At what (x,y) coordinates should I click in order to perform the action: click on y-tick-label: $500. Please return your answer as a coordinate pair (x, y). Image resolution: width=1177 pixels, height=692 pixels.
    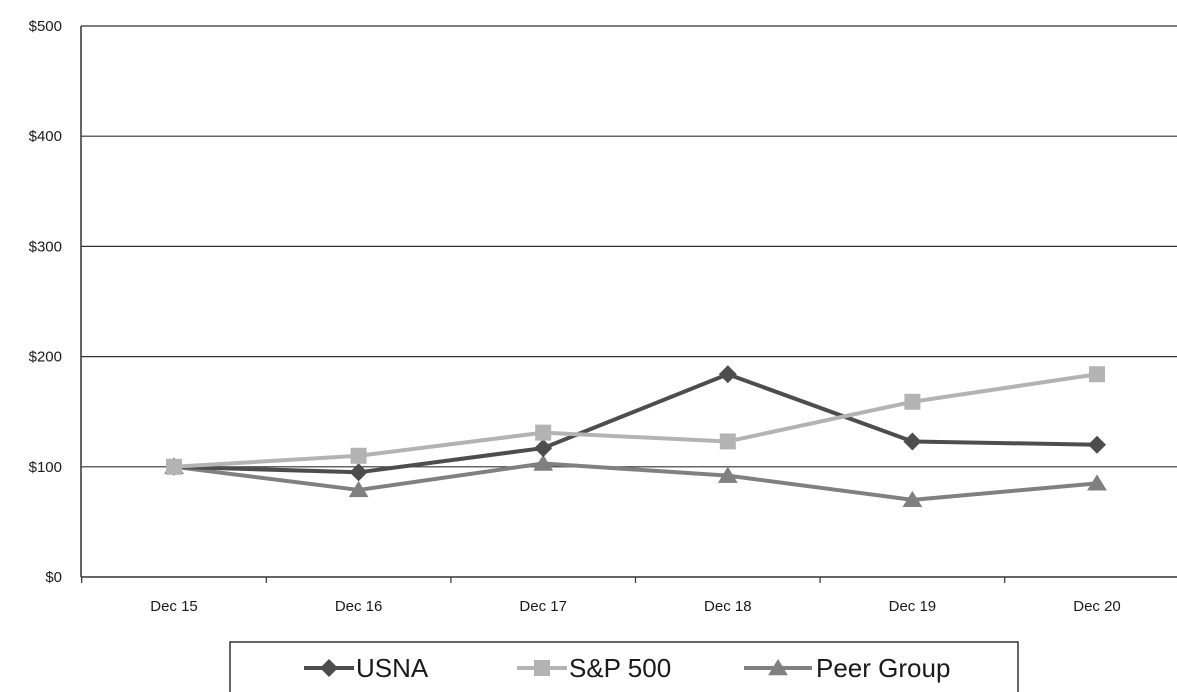
    Looking at the image, I should click on (45, 26).